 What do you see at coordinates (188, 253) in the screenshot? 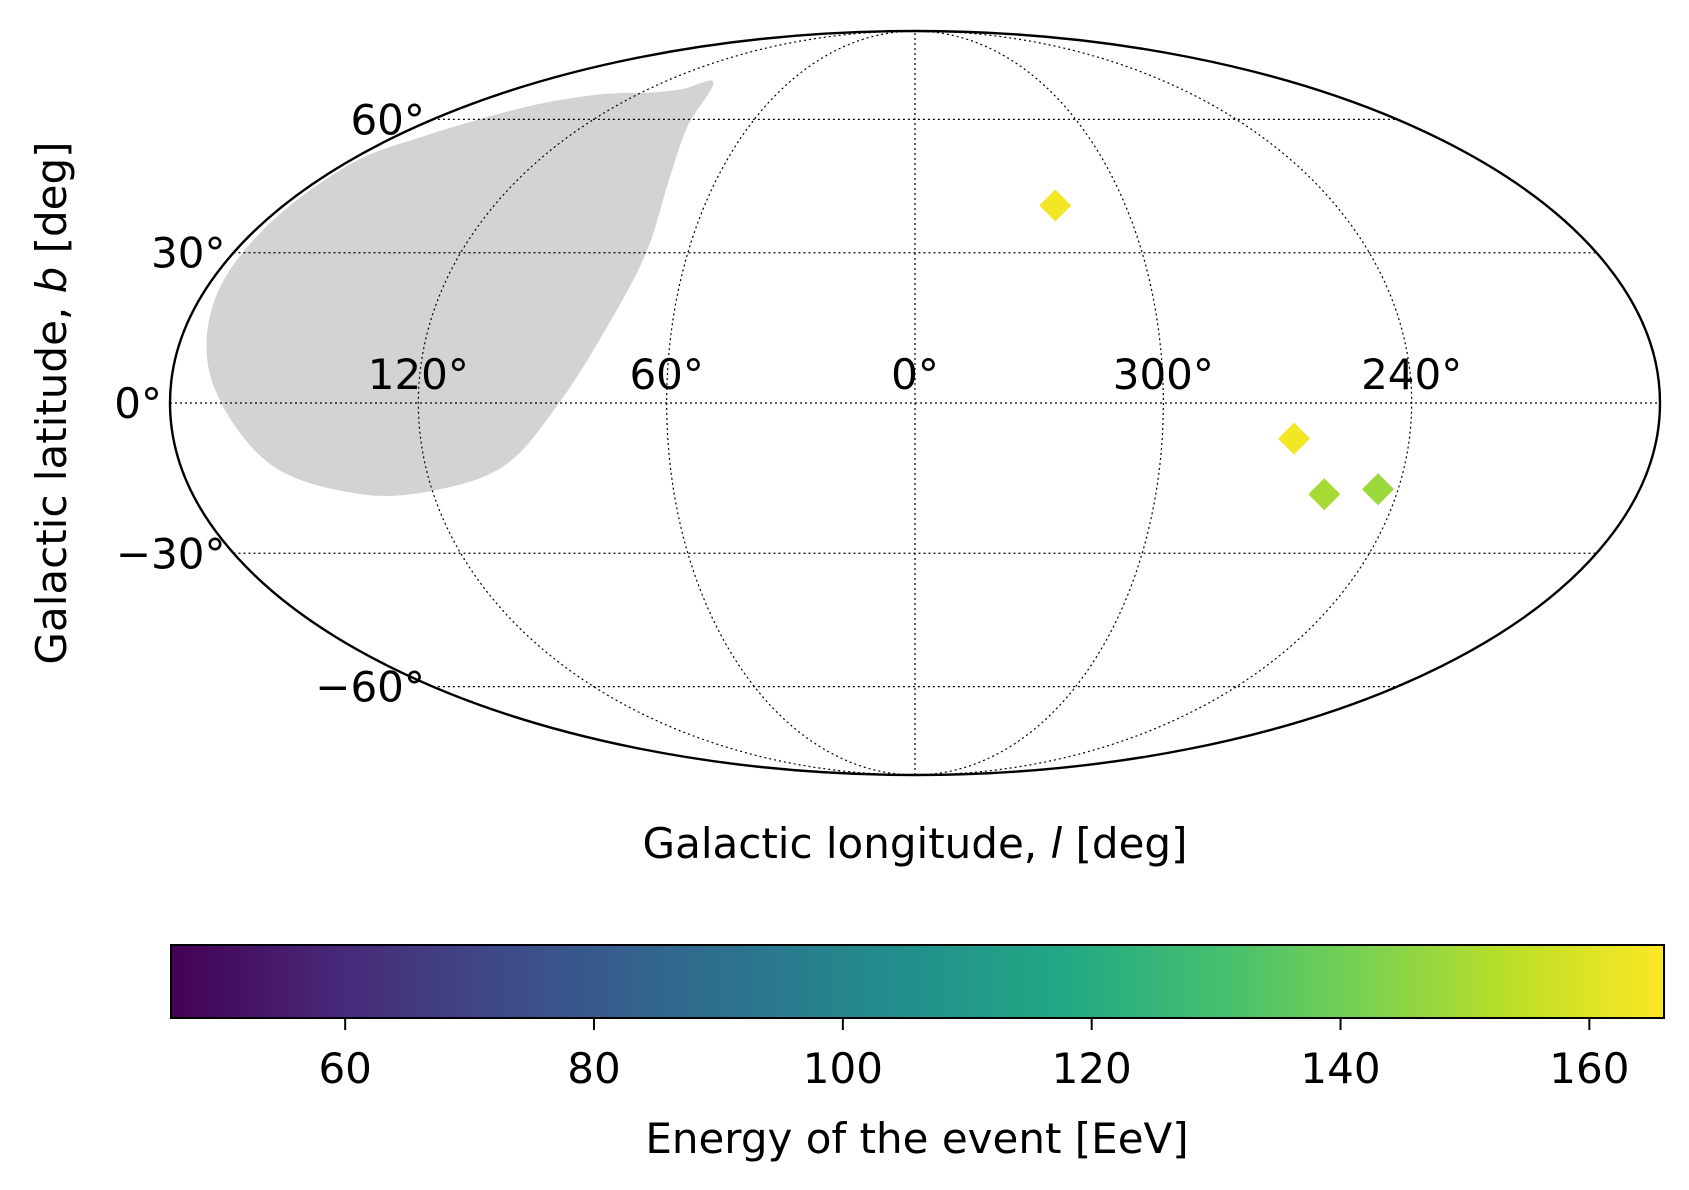
I see `latitude-tick-label: 30°` at bounding box center [188, 253].